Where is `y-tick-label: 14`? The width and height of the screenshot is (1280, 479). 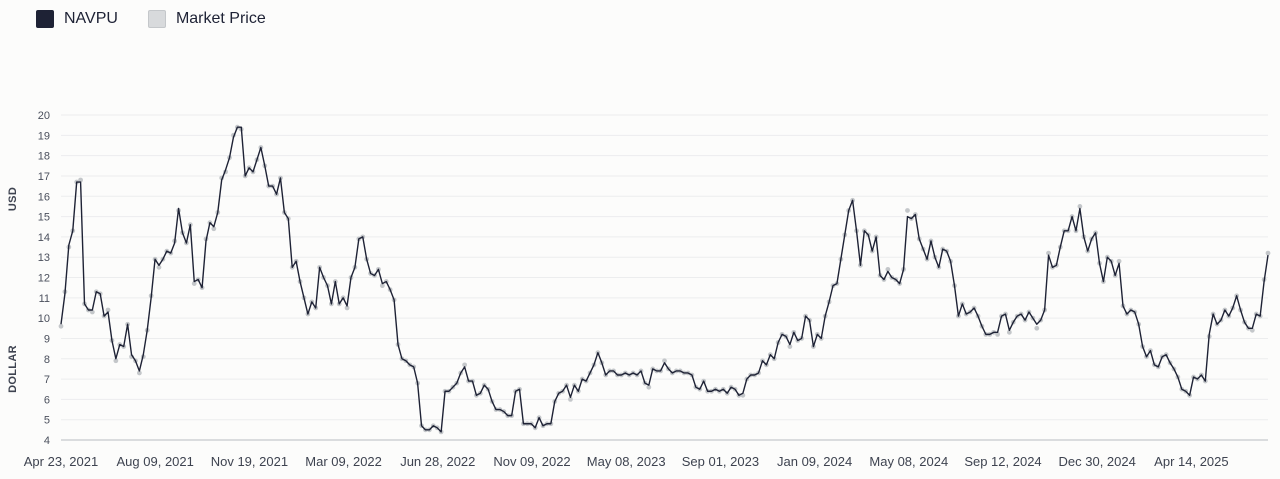 y-tick-label: 14 is located at coordinates (44, 238).